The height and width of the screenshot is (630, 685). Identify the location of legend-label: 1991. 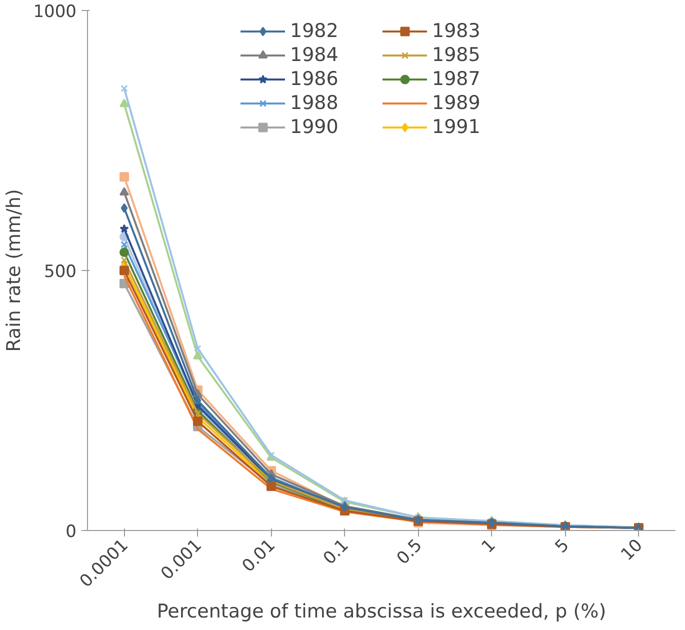
(457, 127).